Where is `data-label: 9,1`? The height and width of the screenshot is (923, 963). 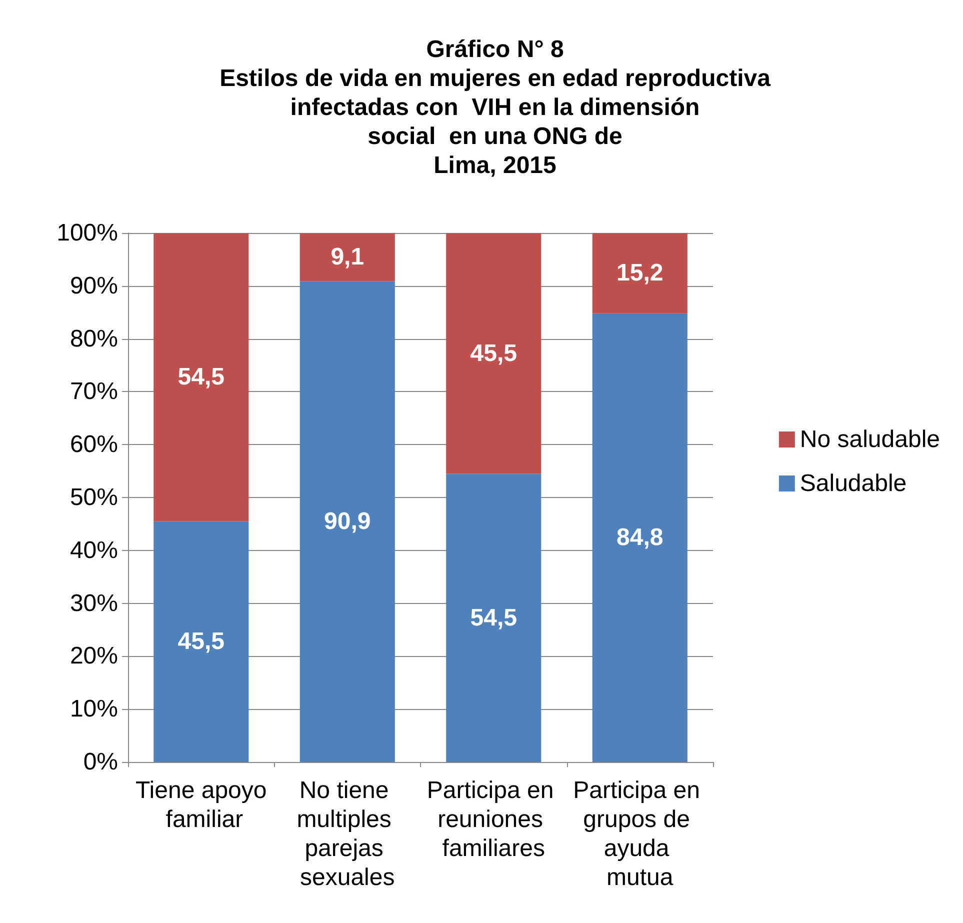
data-label: 9,1 is located at coordinates (347, 257).